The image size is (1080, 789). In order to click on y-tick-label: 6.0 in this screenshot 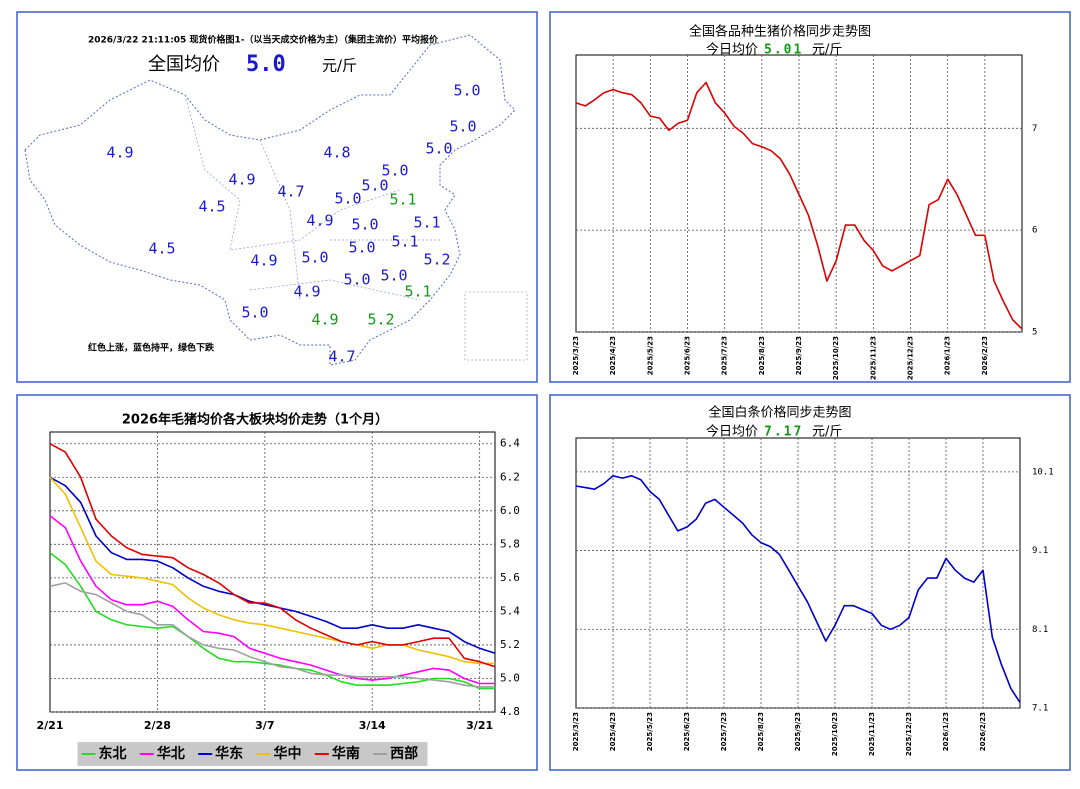, I will do `click(510, 510)`.